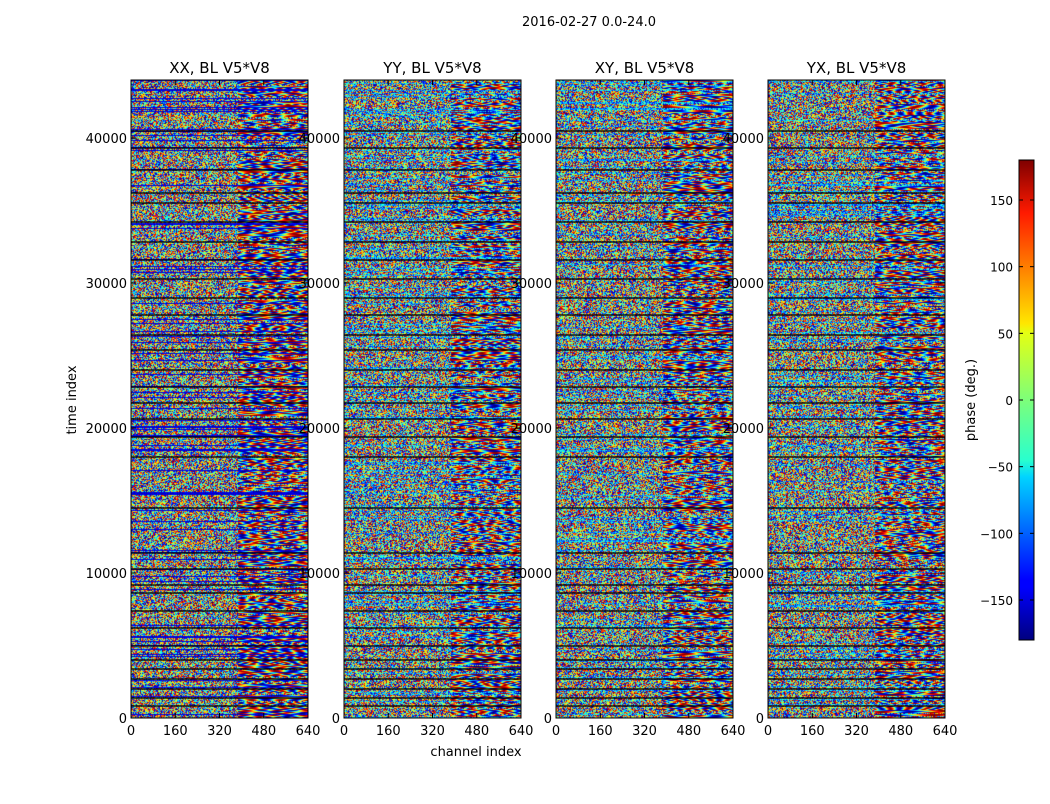  I want to click on colorbar: 150 100 50 0 −50 −100 −150 phase (deg.), so click(999, 400).